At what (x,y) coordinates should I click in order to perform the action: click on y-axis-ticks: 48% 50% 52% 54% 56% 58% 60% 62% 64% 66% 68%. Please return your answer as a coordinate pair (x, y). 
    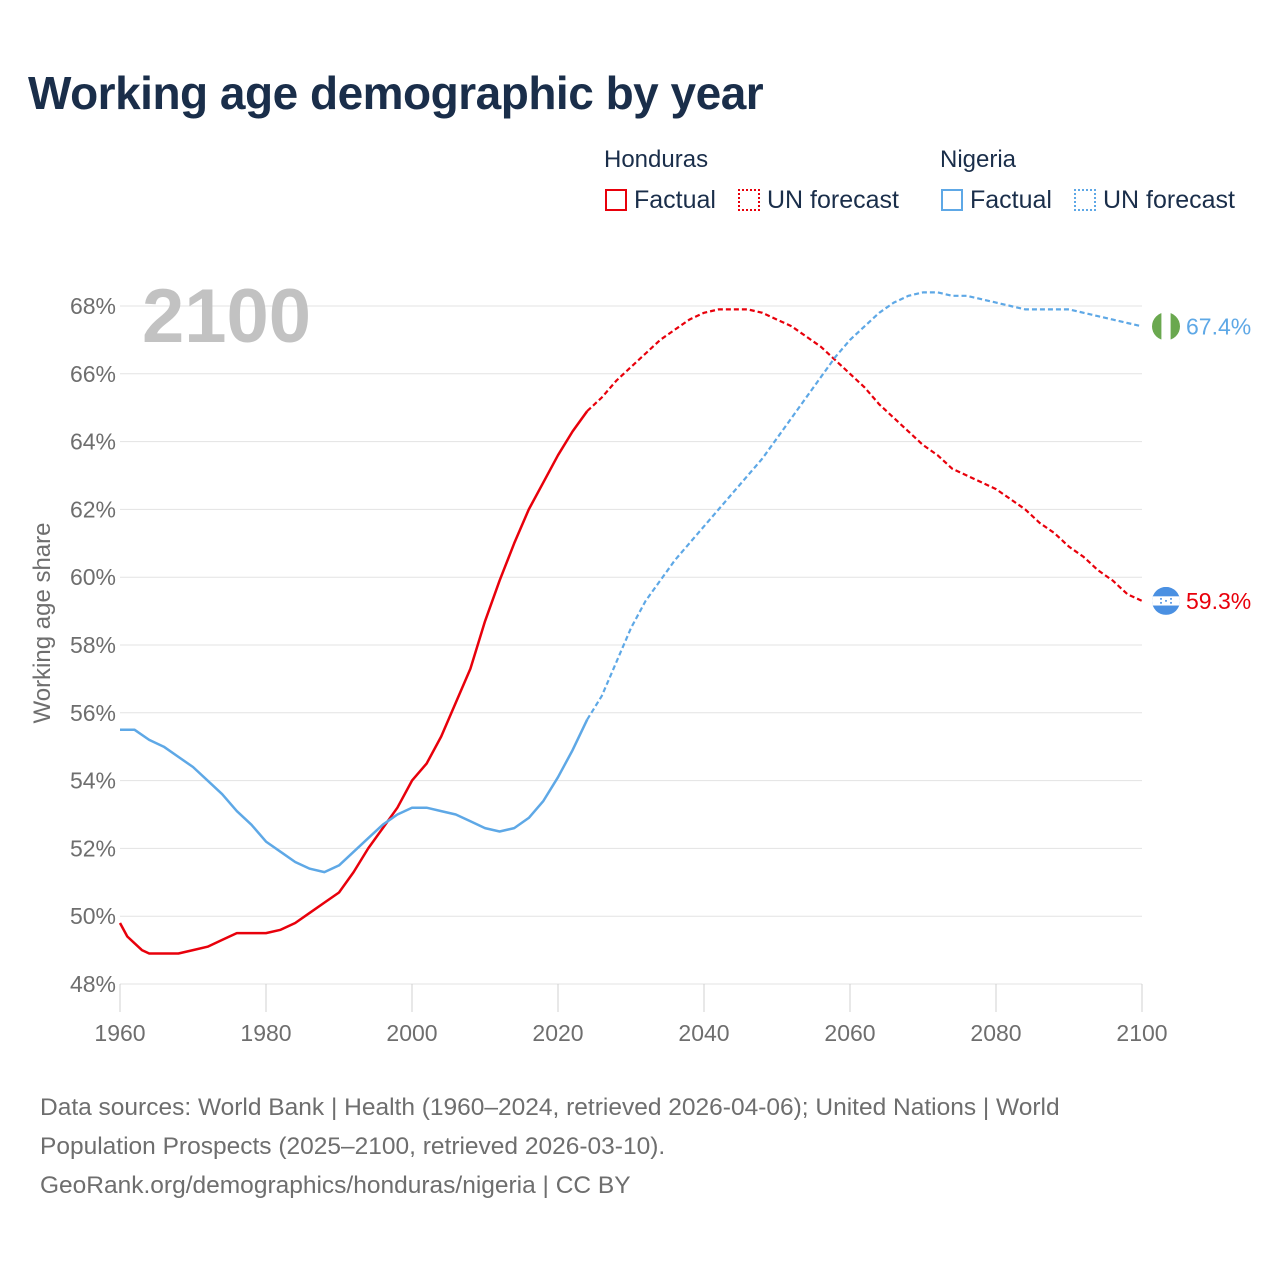
    Looking at the image, I should click on (93, 645).